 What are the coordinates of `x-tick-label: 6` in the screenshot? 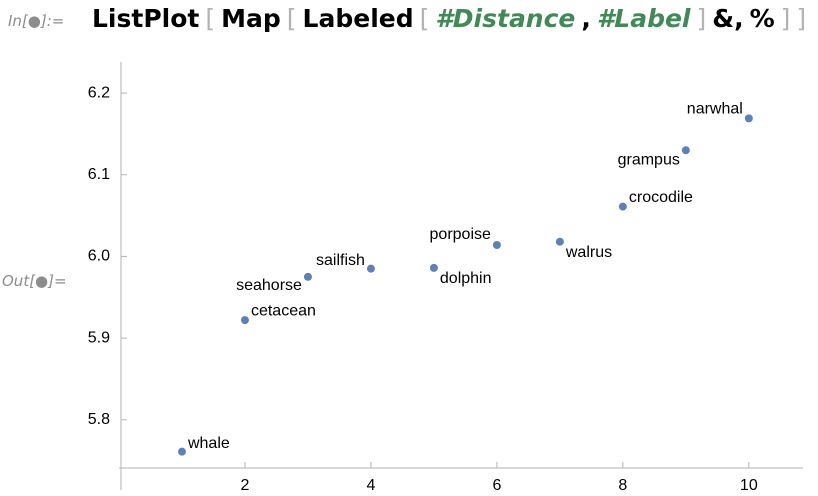 It's located at (496, 485).